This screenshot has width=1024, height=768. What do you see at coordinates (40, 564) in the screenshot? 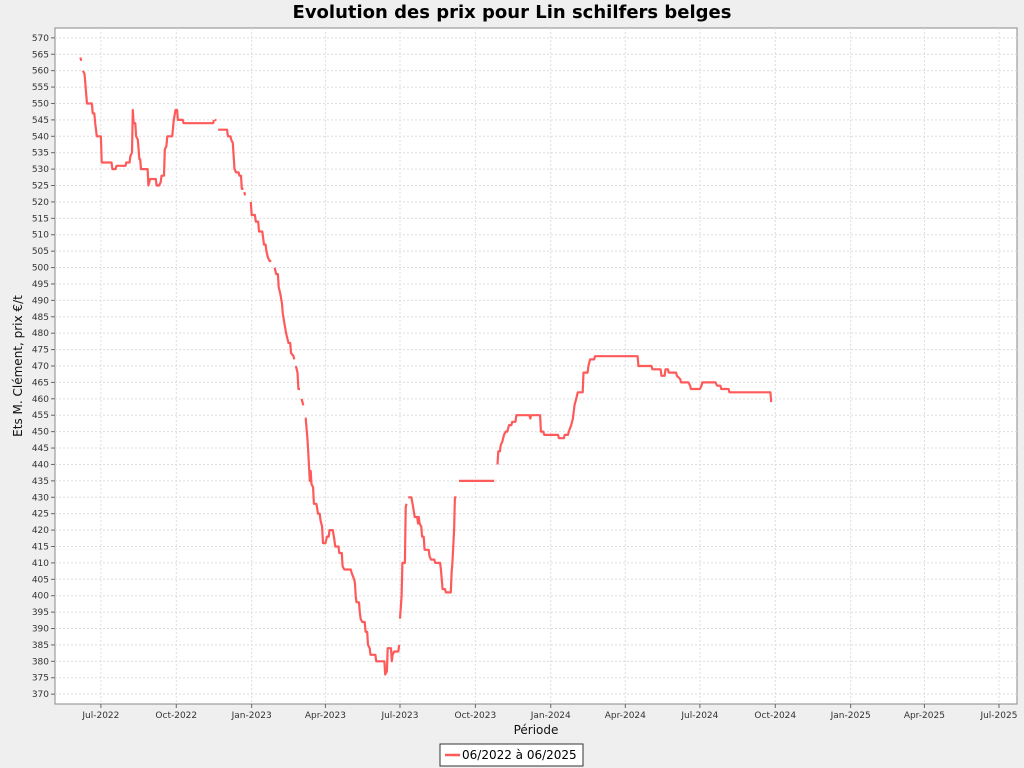
I see `y-tick-label: 410` at bounding box center [40, 564].